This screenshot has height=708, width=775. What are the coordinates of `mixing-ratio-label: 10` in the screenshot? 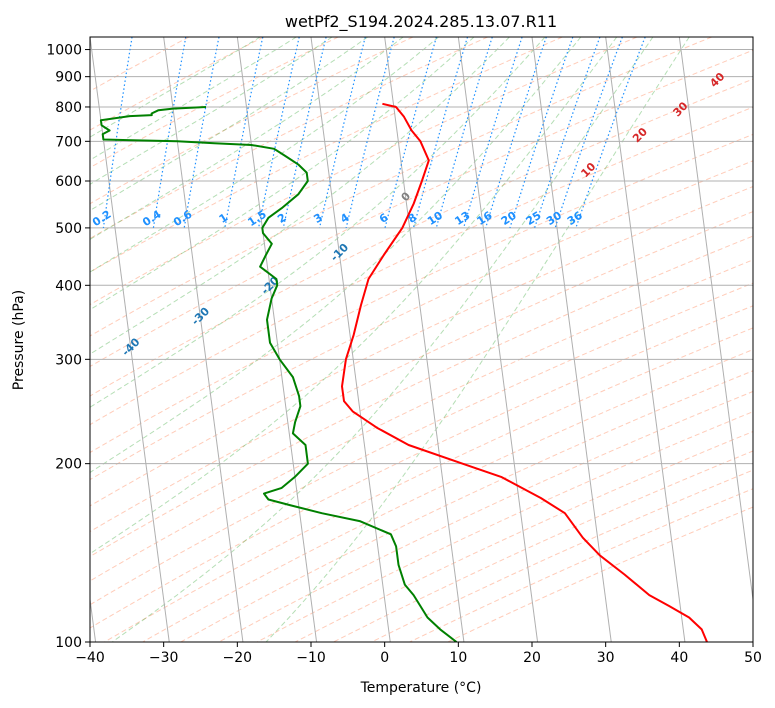 It's located at (435, 218).